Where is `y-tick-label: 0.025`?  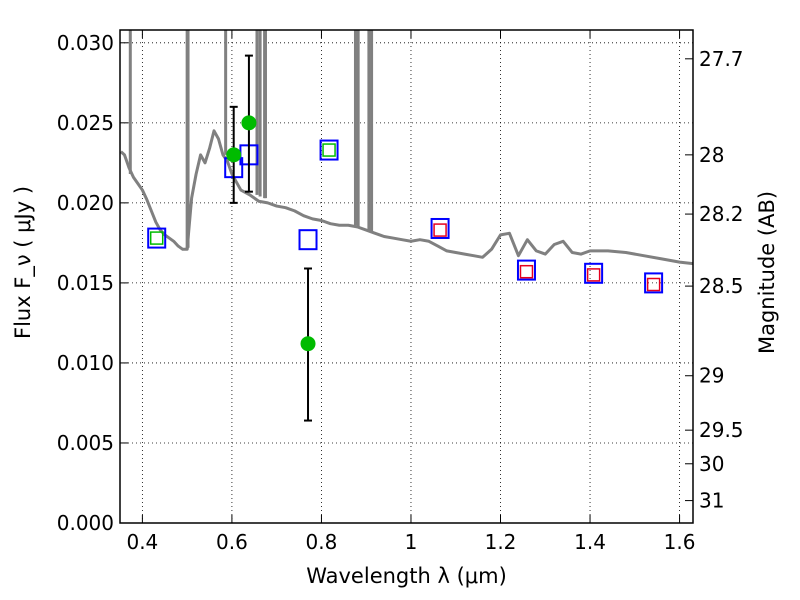 y-tick-label: 0.025 is located at coordinates (85, 123).